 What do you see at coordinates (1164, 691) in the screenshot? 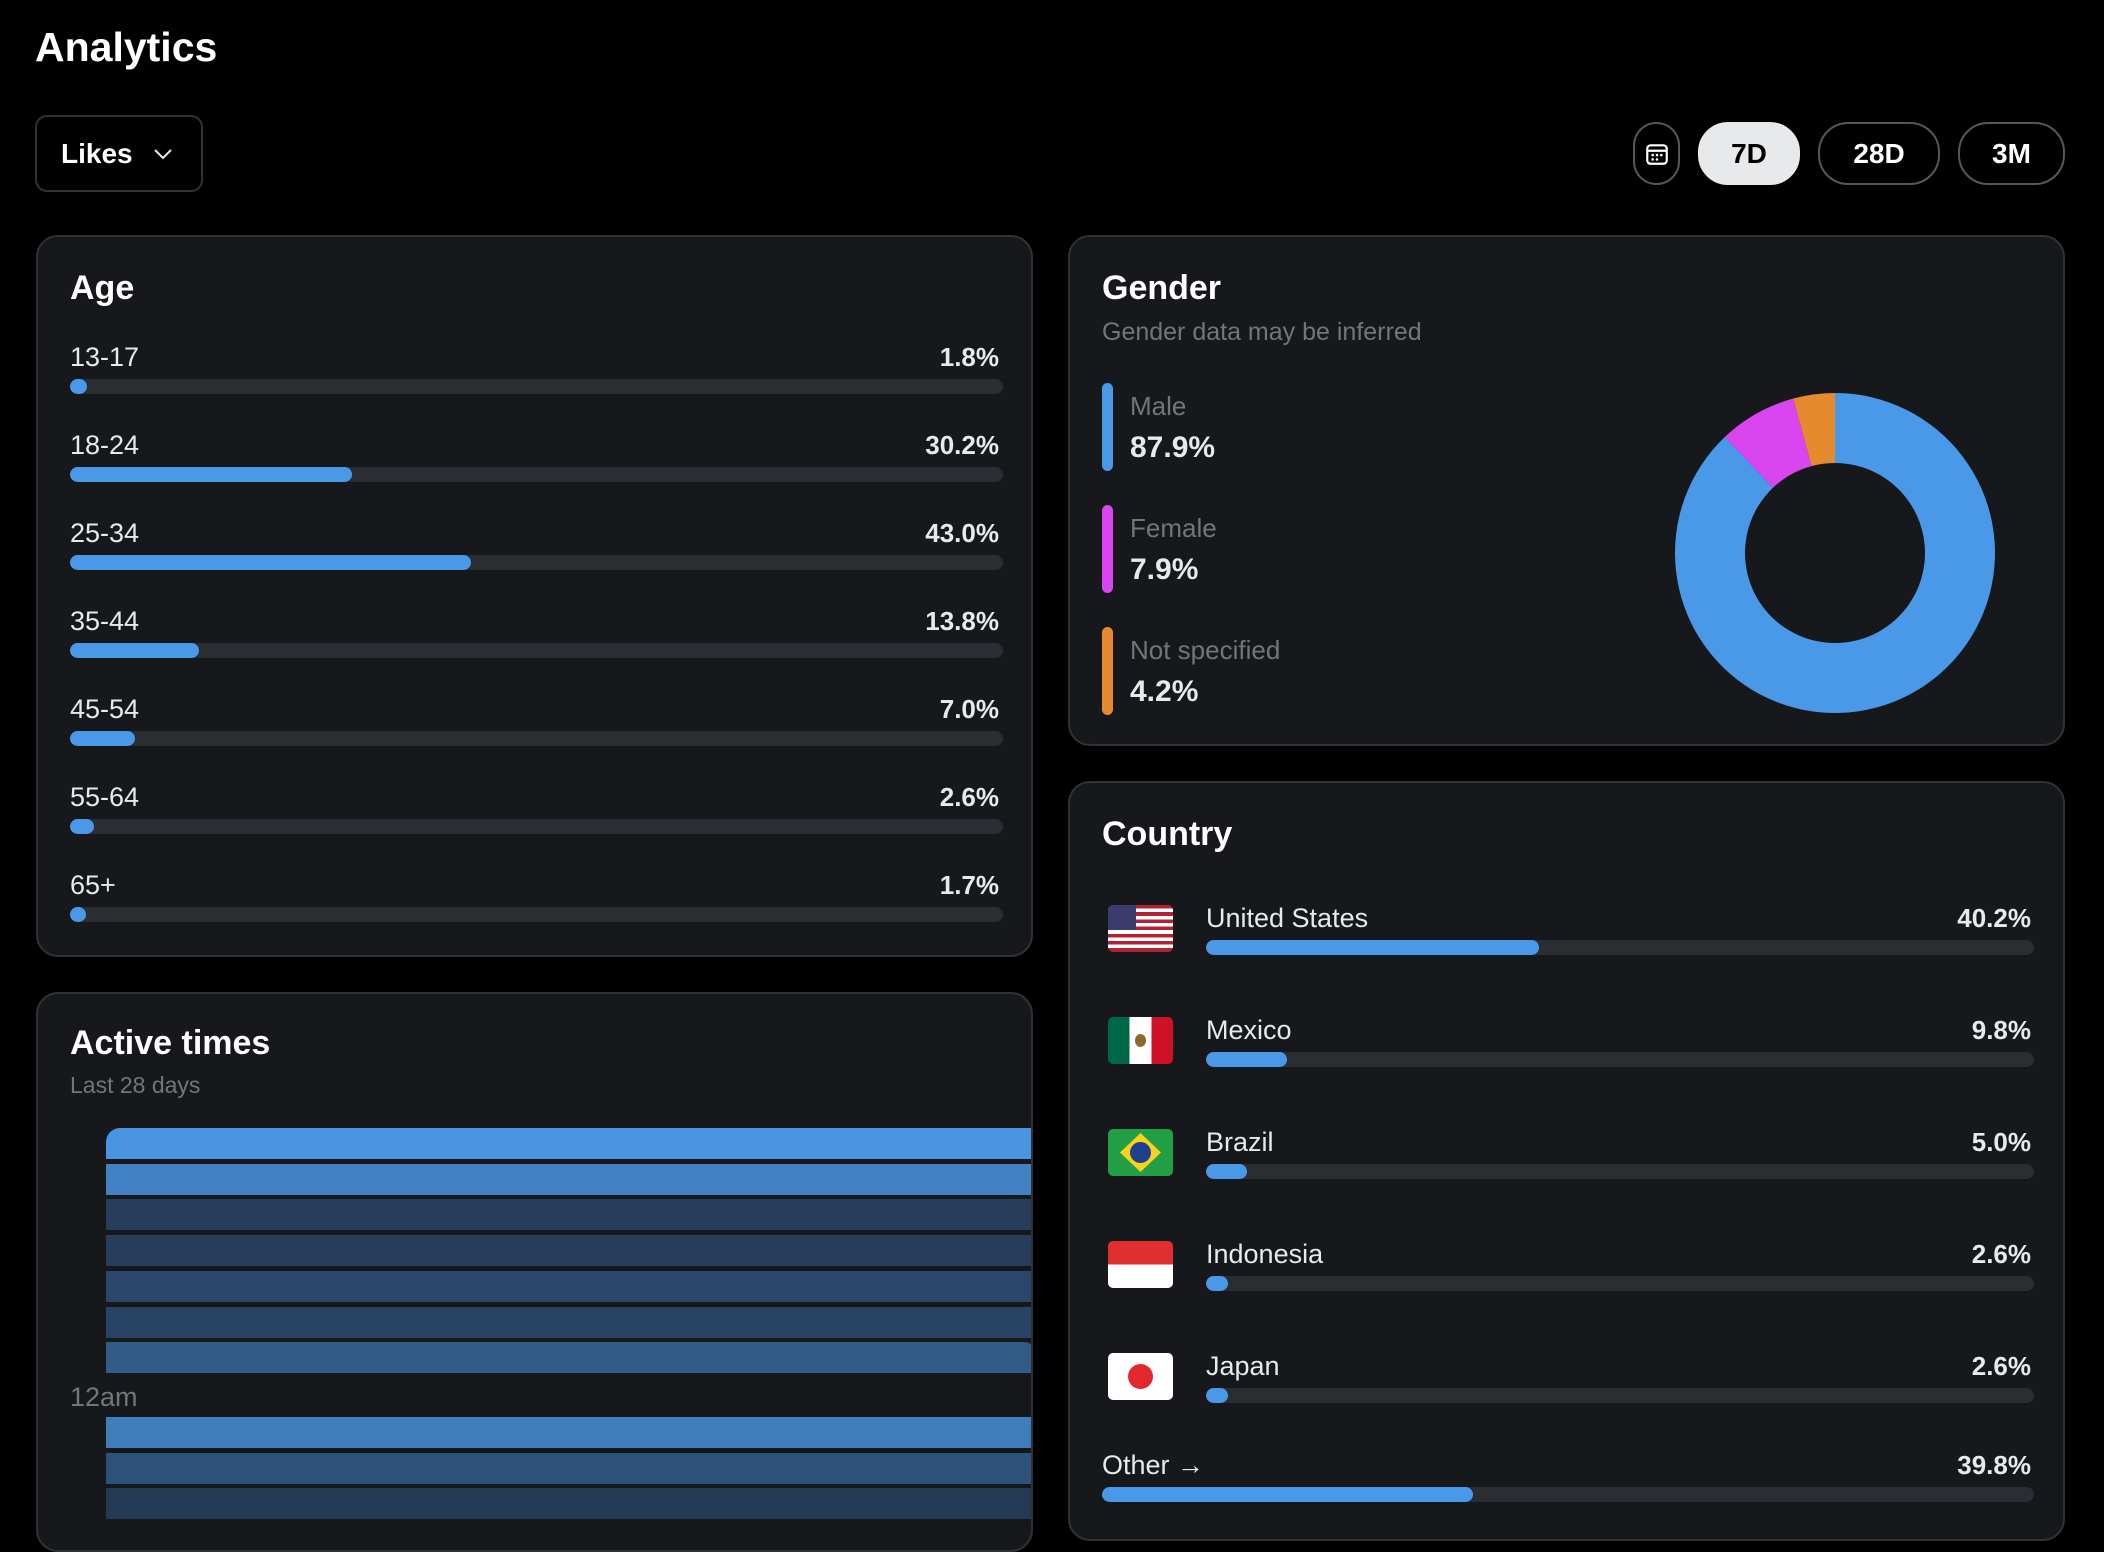
I see `legend-value: 4.2%` at bounding box center [1164, 691].